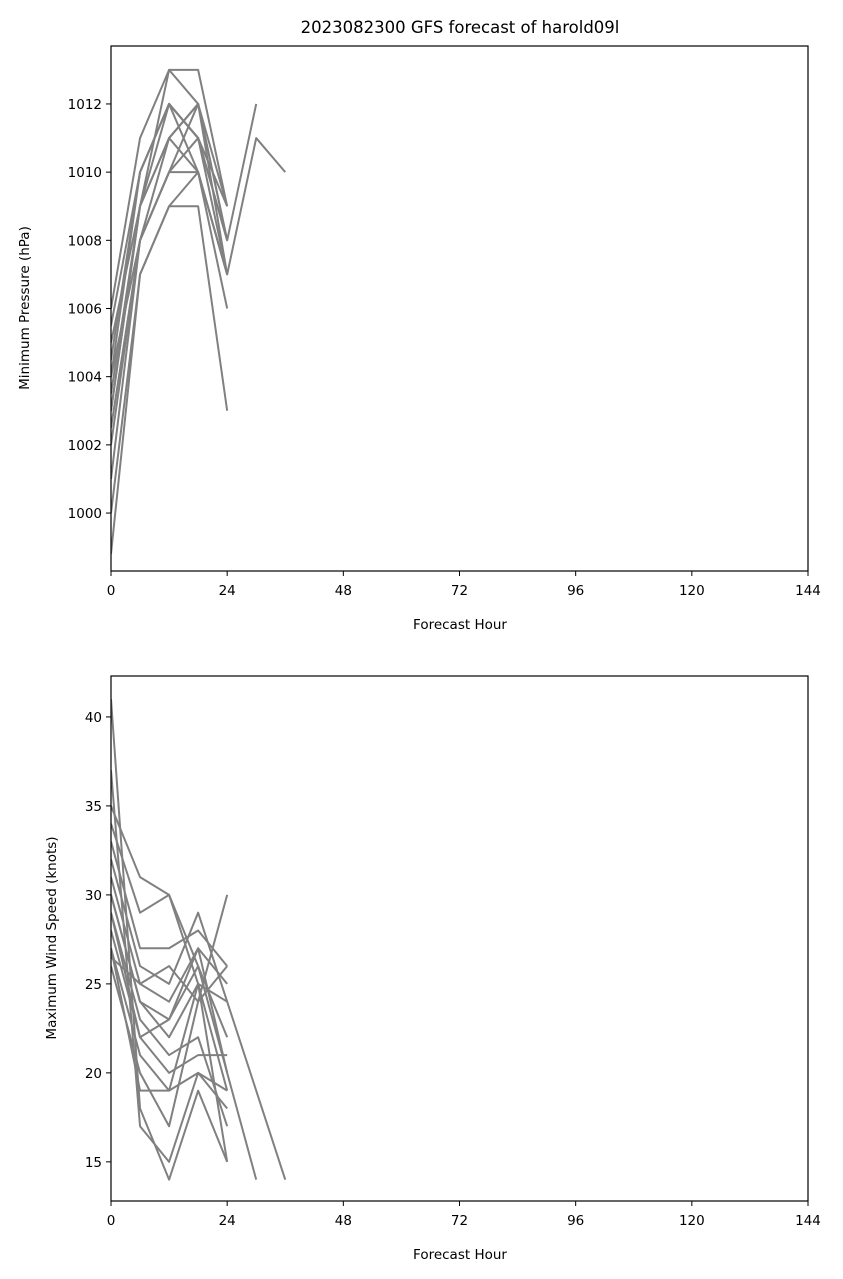  What do you see at coordinates (460, 1255) in the screenshot?
I see `wind-x-axis-label: Forecast Hour` at bounding box center [460, 1255].